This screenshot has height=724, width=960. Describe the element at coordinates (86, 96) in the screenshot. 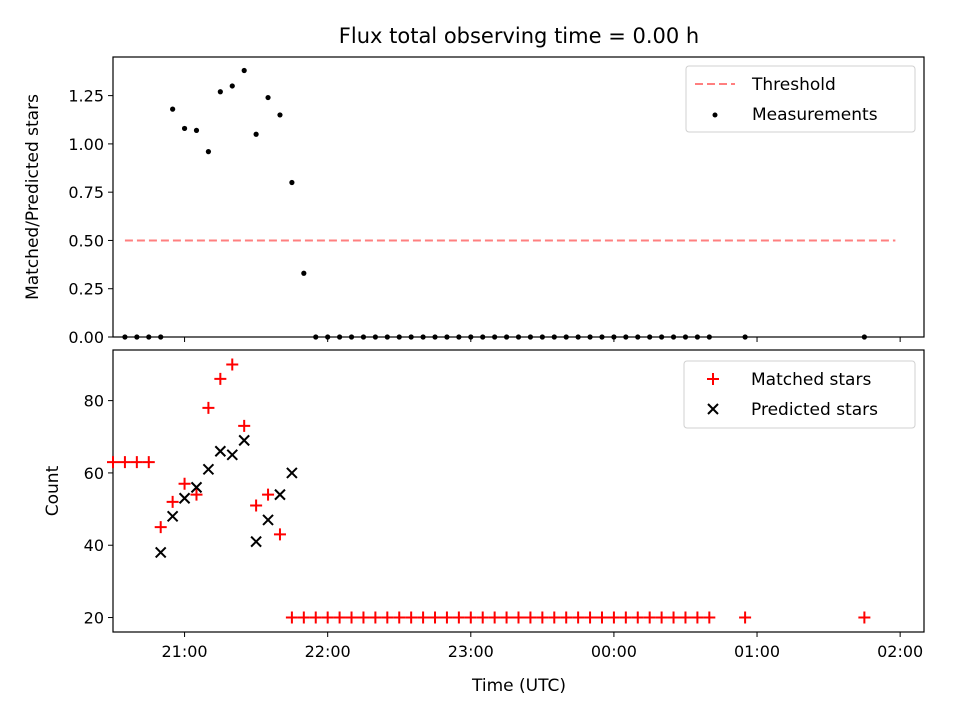

I see `y-tick-label: 1.25` at that location.